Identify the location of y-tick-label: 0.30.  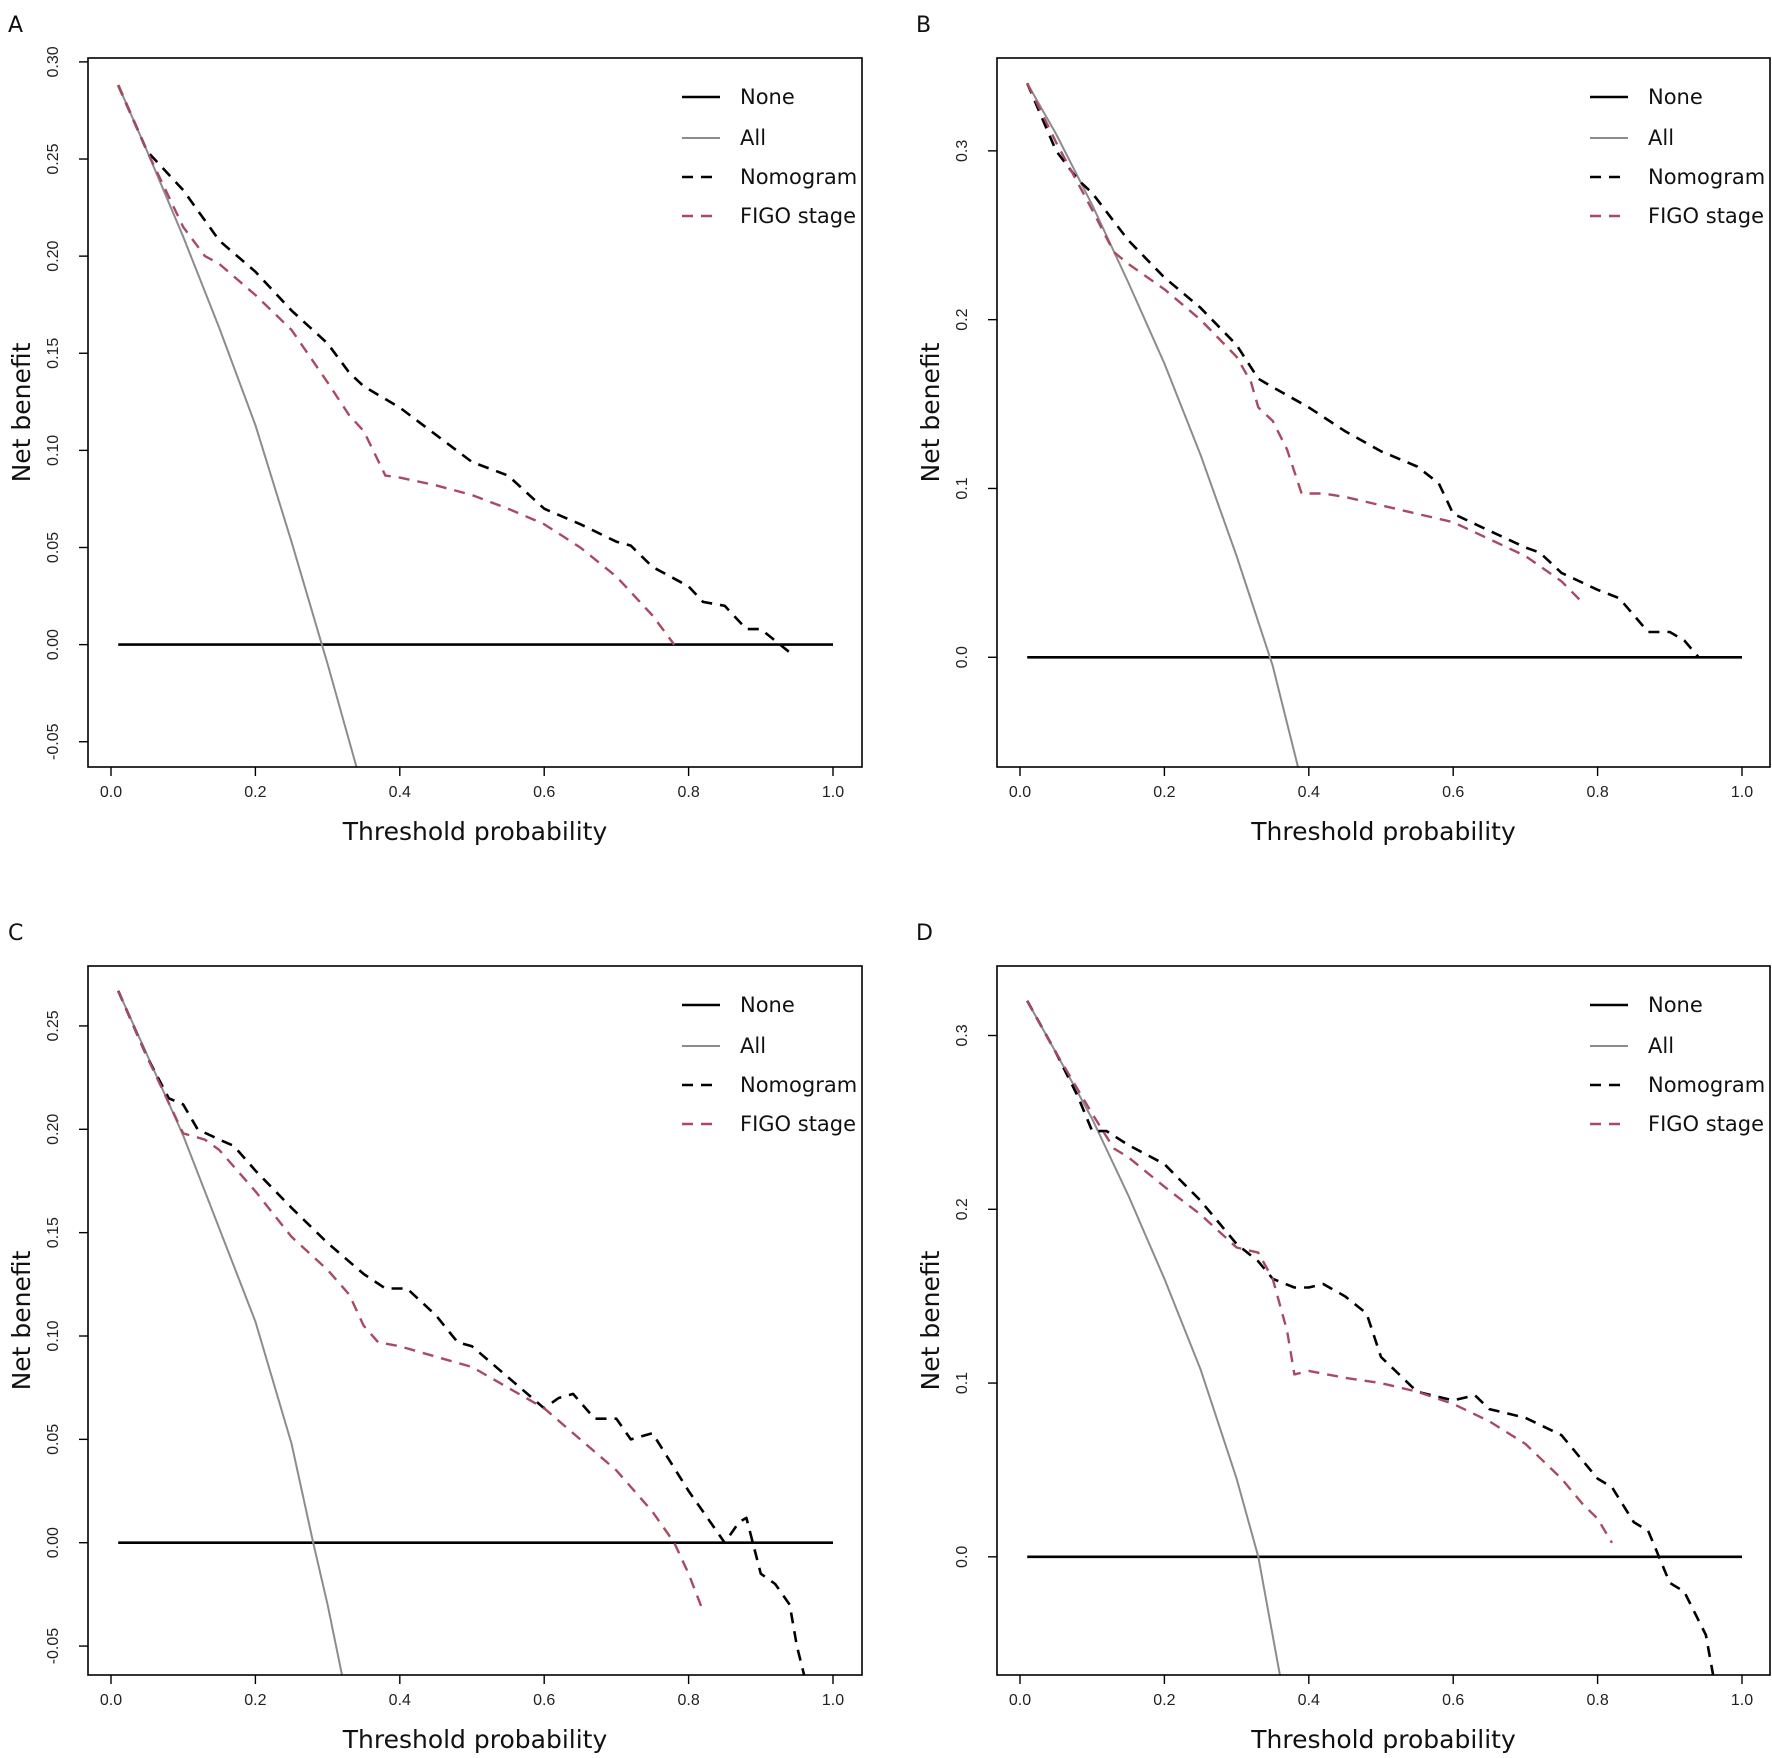
(53, 61).